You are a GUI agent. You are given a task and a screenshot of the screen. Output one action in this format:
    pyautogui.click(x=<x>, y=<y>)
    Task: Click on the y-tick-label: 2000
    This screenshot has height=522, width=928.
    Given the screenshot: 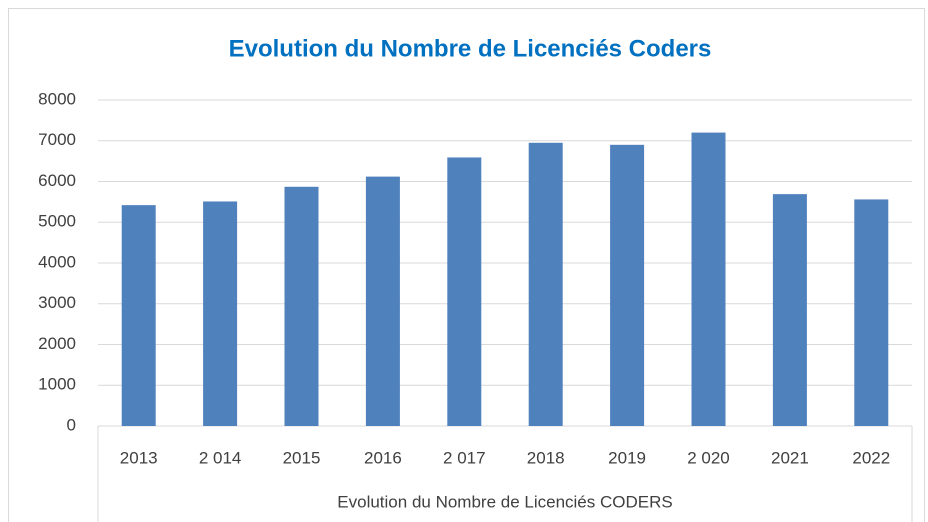 What is the action you would take?
    pyautogui.click(x=57, y=343)
    